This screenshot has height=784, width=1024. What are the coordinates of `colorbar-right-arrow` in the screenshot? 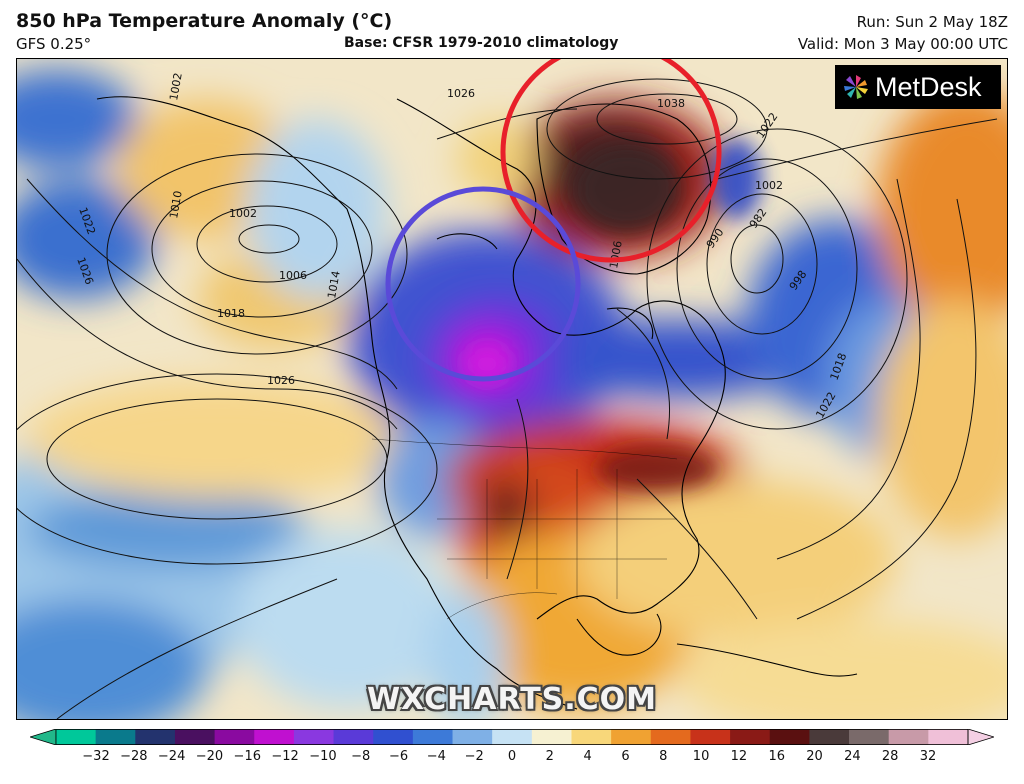 It's located at (980, 737).